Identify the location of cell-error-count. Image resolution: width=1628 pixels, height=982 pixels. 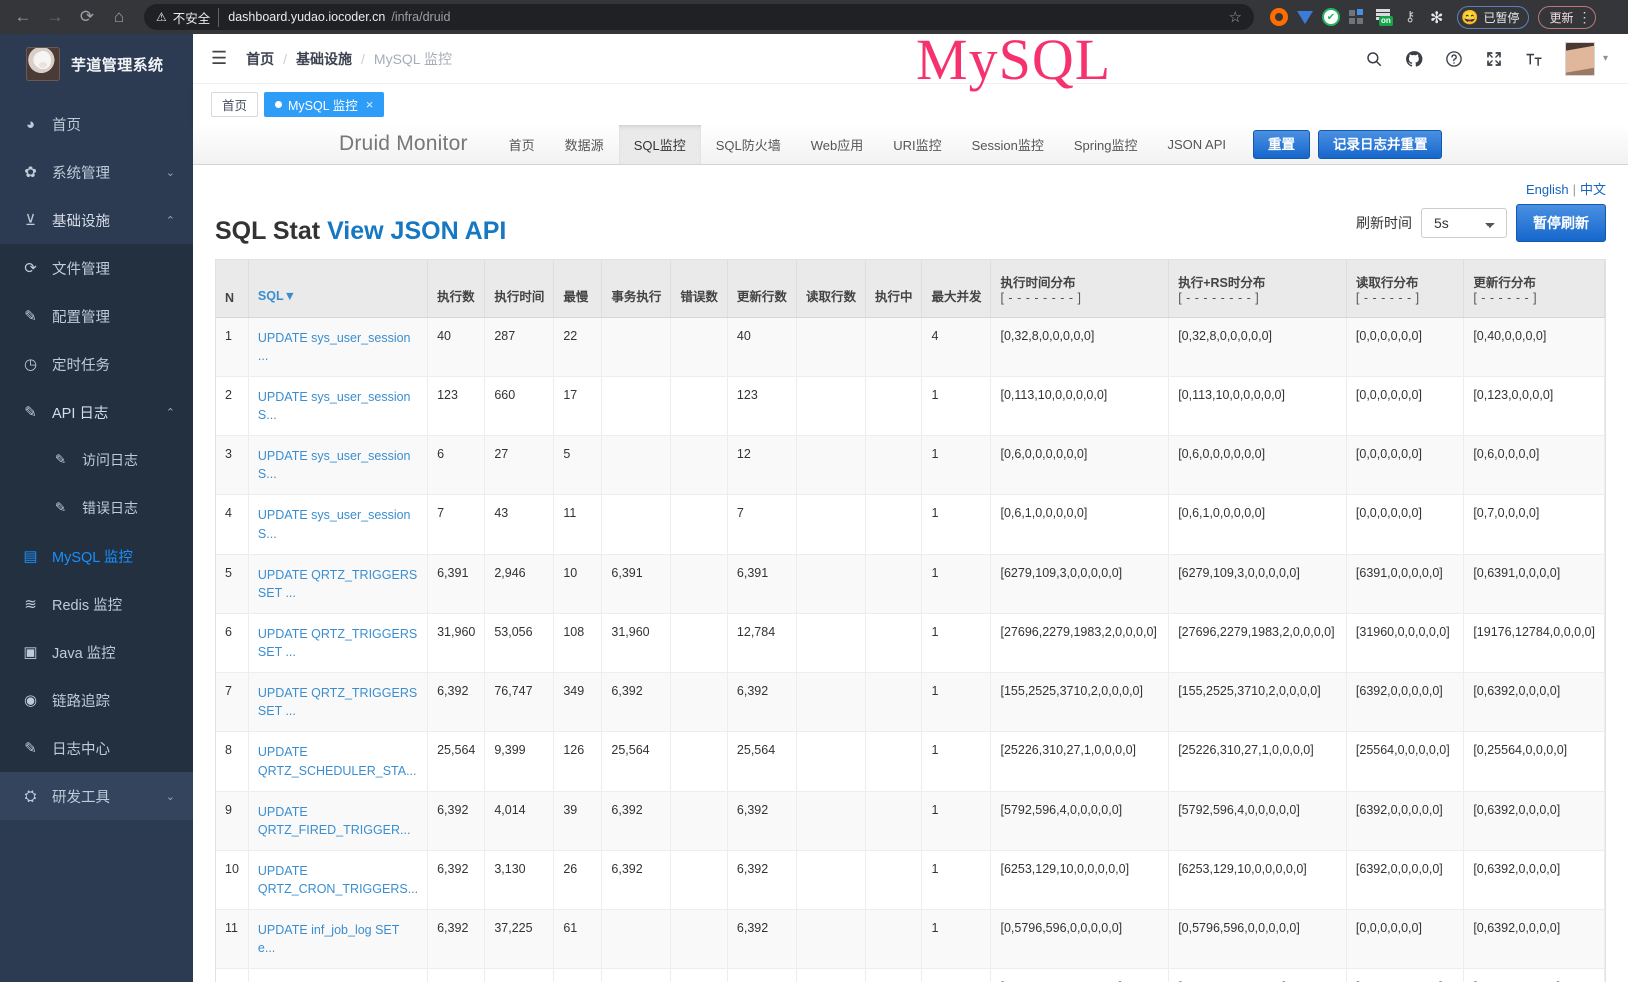
(699, 584).